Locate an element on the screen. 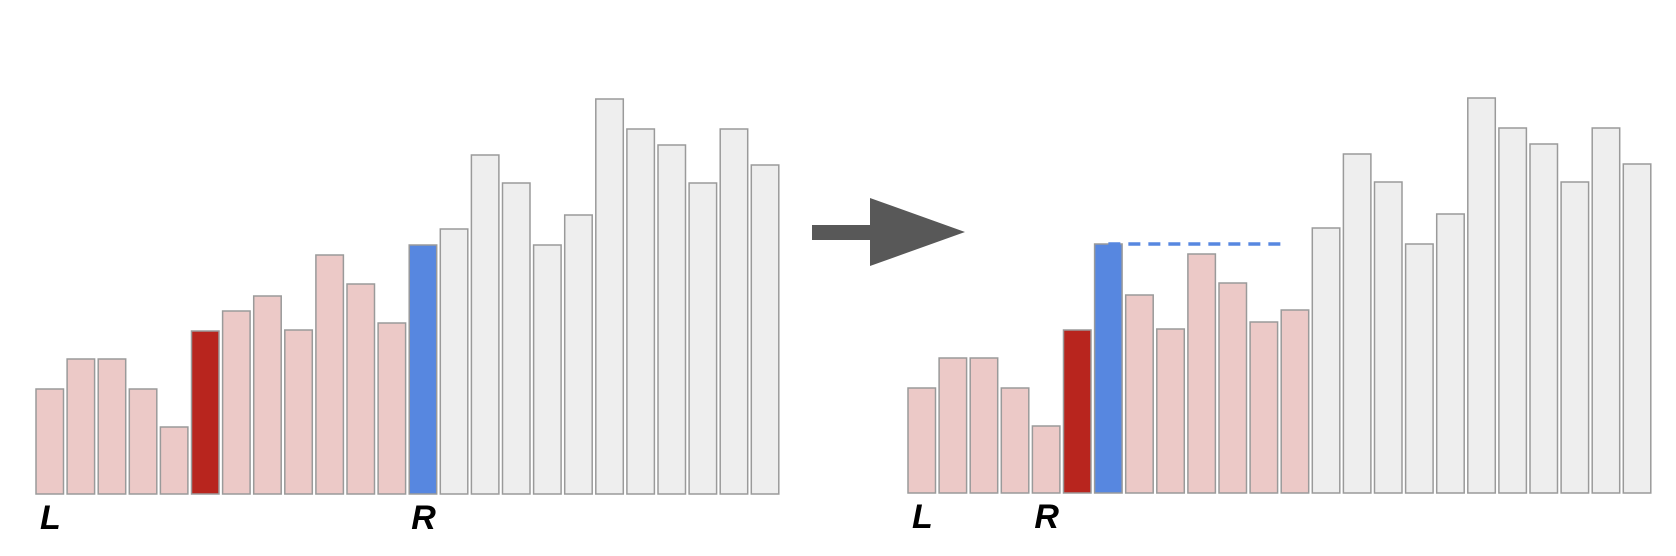 Image resolution: width=1676 pixels, height=556 pixels. arrow-shaft is located at coordinates (843, 232).